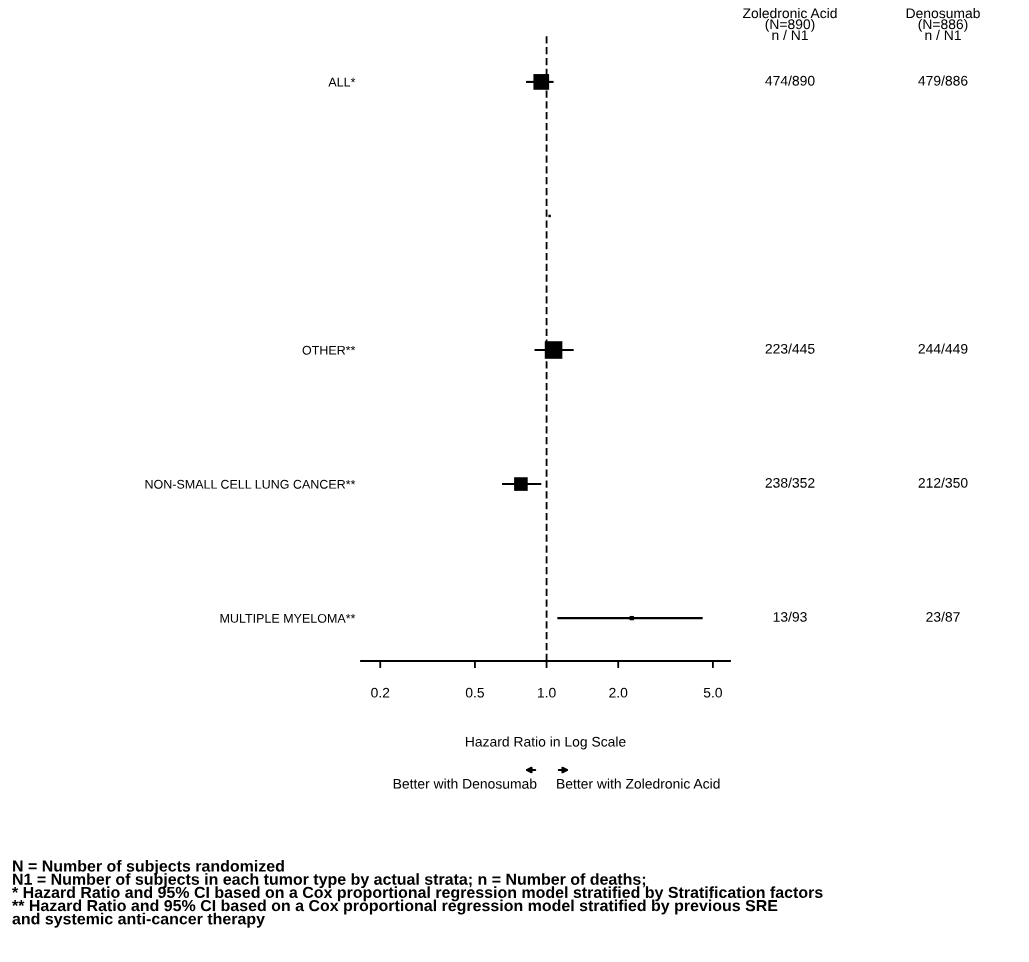 The image size is (1029, 962). I want to click on x-tick-label: 5.0, so click(713, 692).